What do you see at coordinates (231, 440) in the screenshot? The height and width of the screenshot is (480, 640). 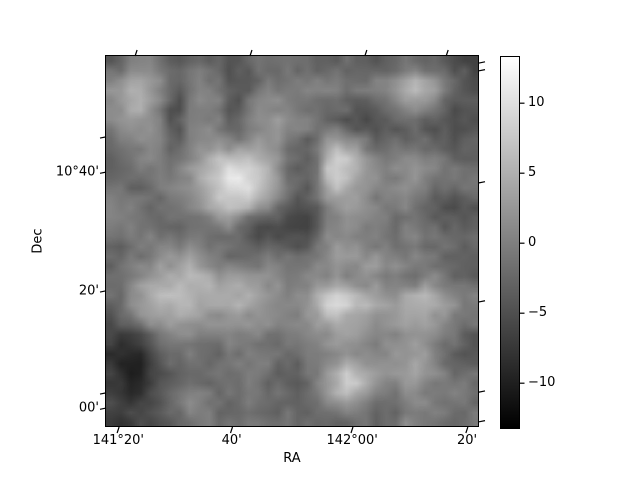 I see `x-tick-label: 40'` at bounding box center [231, 440].